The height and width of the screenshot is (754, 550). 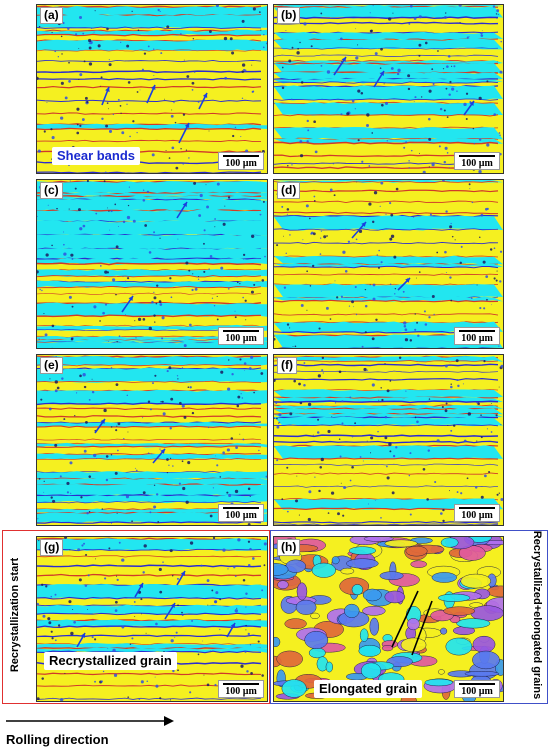 I want to click on frame-h, so click(x=409, y=617).